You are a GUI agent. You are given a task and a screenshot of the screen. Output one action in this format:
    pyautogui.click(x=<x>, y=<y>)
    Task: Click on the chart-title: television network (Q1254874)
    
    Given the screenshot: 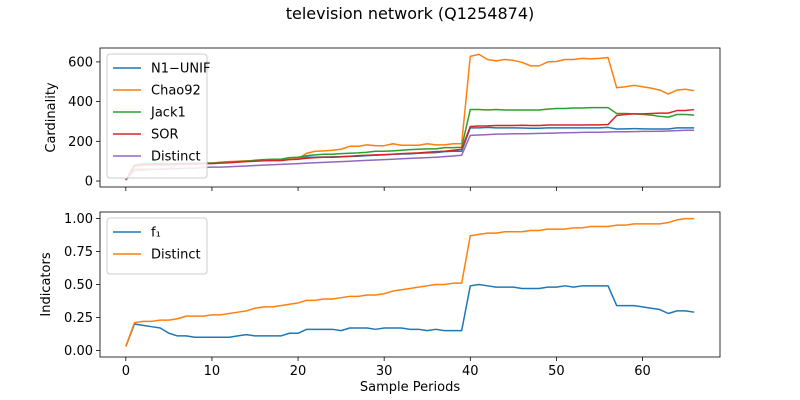 What is the action you would take?
    pyautogui.click(x=410, y=13)
    